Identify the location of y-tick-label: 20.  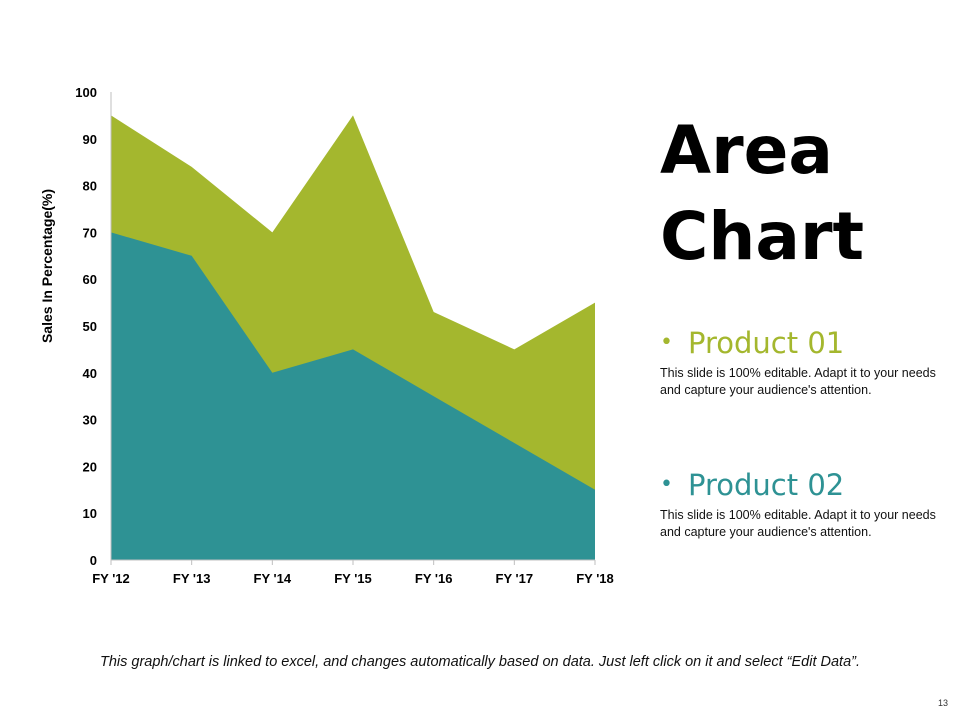
(90, 466).